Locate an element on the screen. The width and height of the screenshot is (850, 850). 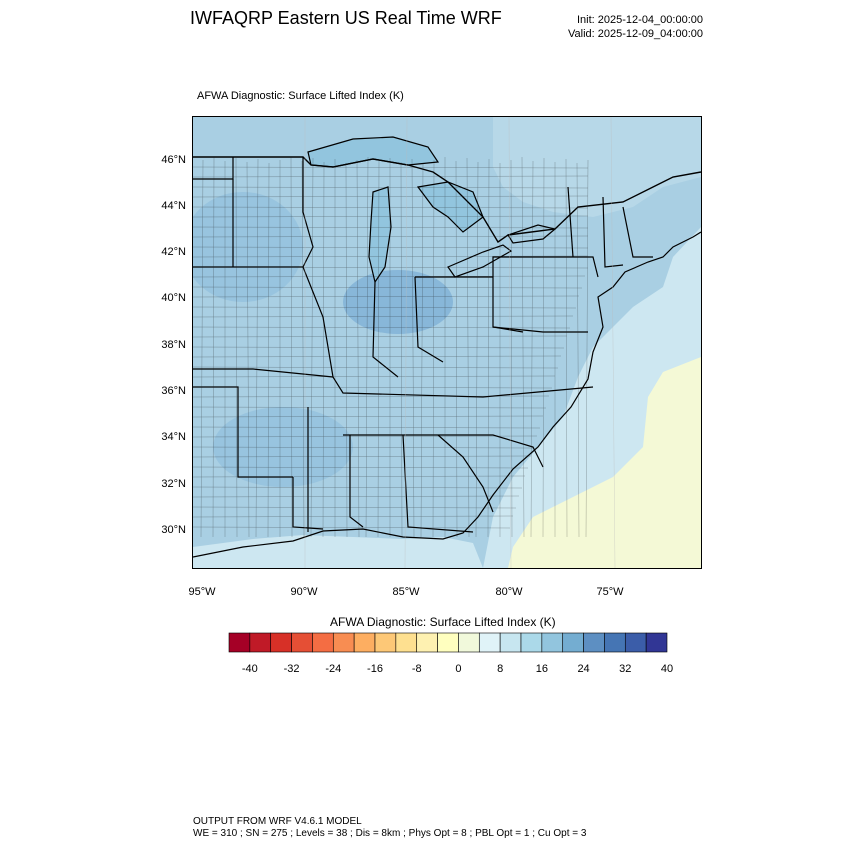
lat-label-30n: 30°N is located at coordinates (173, 530).